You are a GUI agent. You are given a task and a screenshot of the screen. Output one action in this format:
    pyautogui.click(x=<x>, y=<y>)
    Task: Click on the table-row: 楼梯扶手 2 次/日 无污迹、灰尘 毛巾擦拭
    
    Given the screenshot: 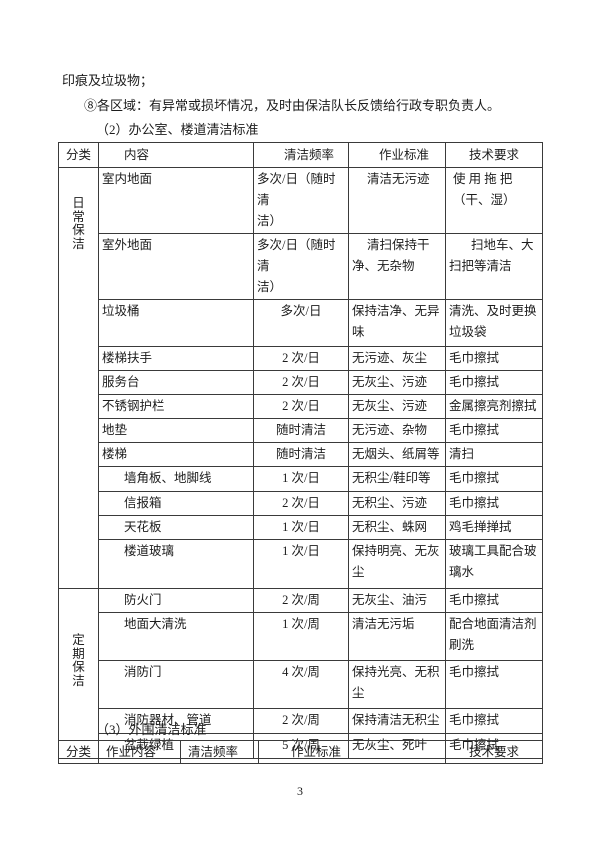 What is the action you would take?
    pyautogui.click(x=301, y=358)
    